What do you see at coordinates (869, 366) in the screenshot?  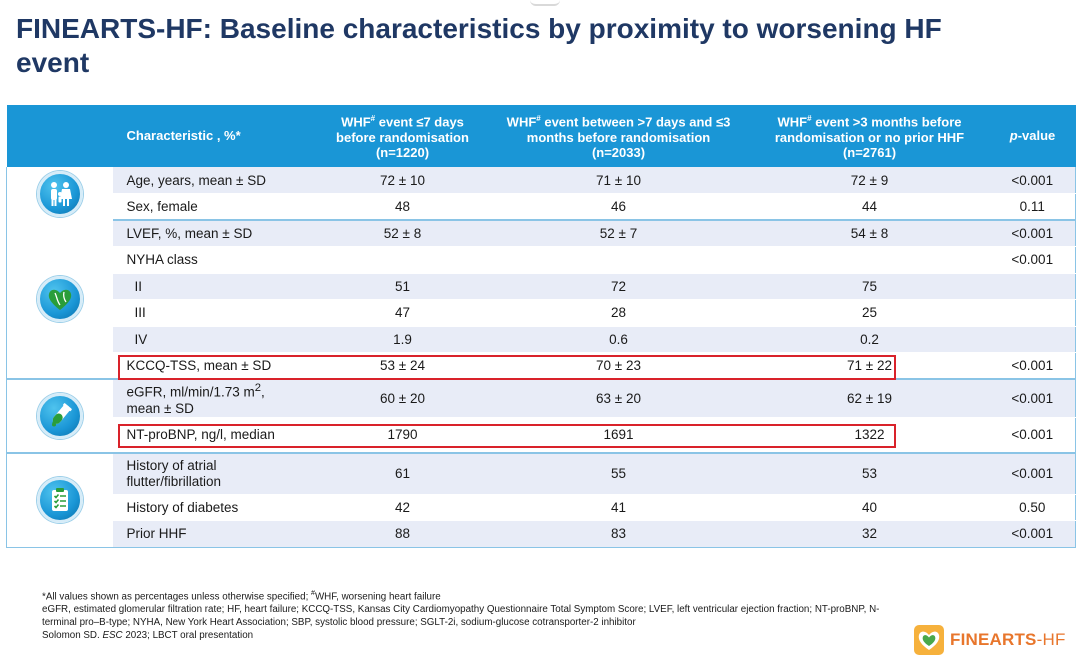 I see `cell-col3: 71 ± 22` at bounding box center [869, 366].